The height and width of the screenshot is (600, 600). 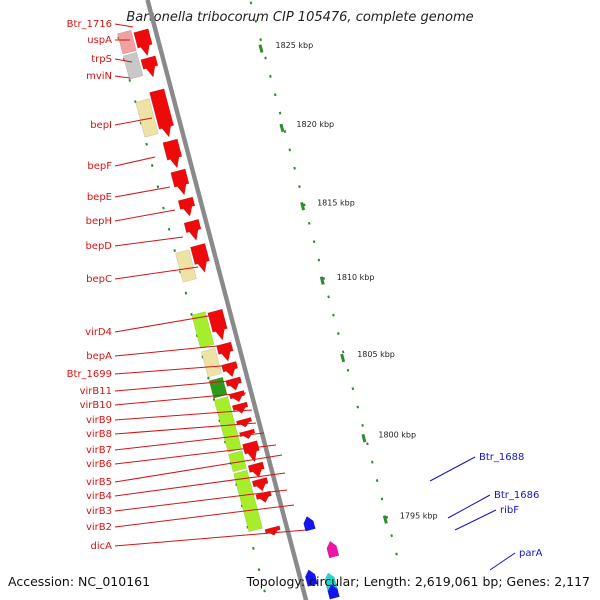 I want to click on kbp-tick-label: 1815 kbp, so click(x=336, y=202).